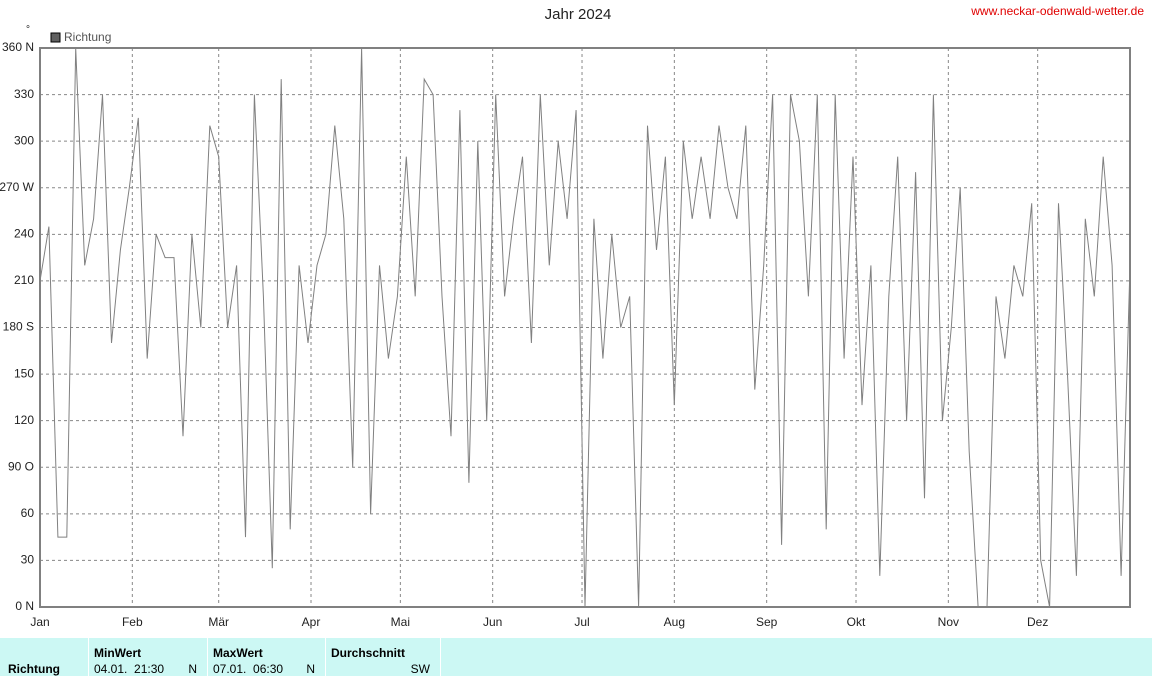 This screenshot has height=676, width=1152. I want to click on y-tick-label: 0 N, so click(24, 606).